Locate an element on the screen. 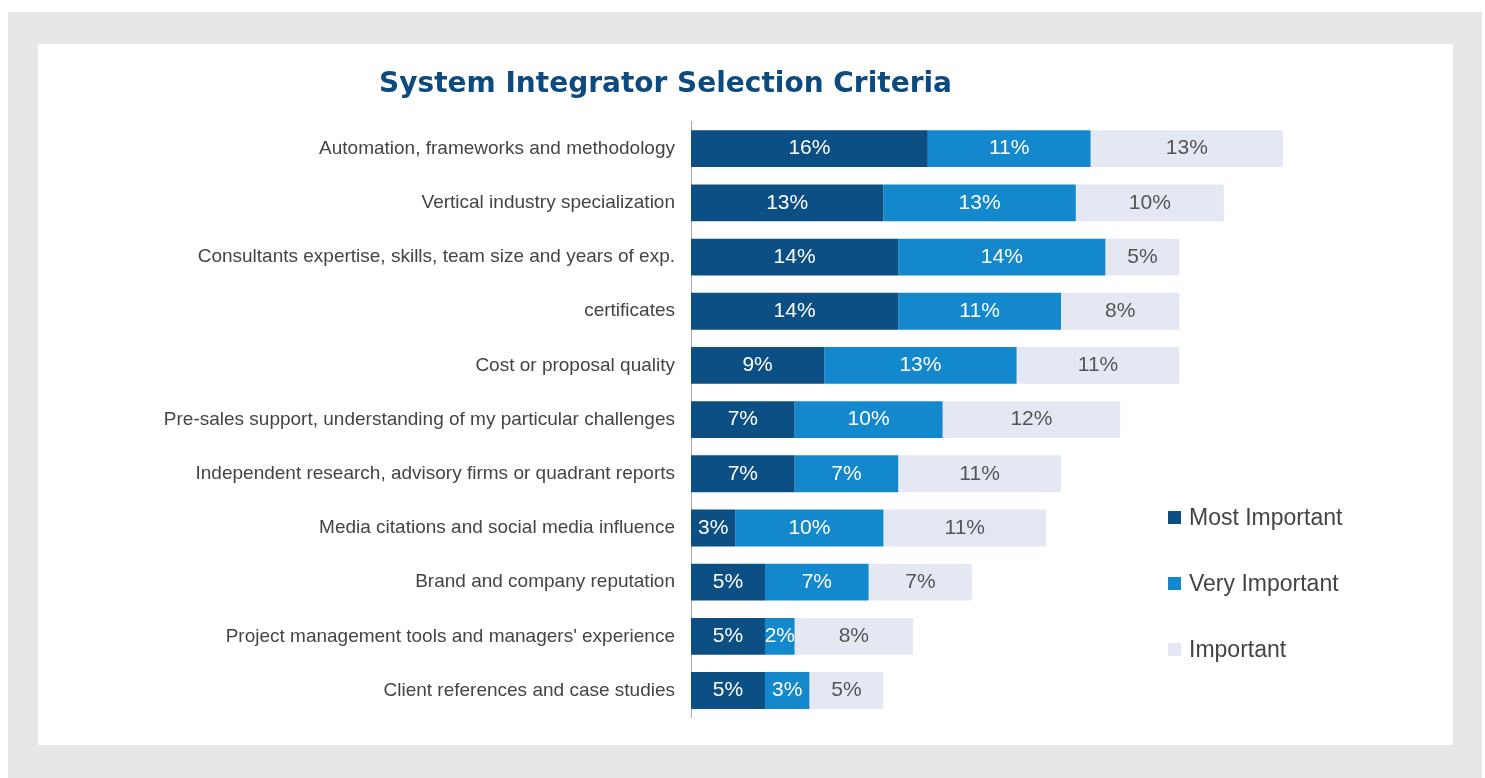  y-tick-label: Project management tools and managers' experience is located at coordinates (450, 635).